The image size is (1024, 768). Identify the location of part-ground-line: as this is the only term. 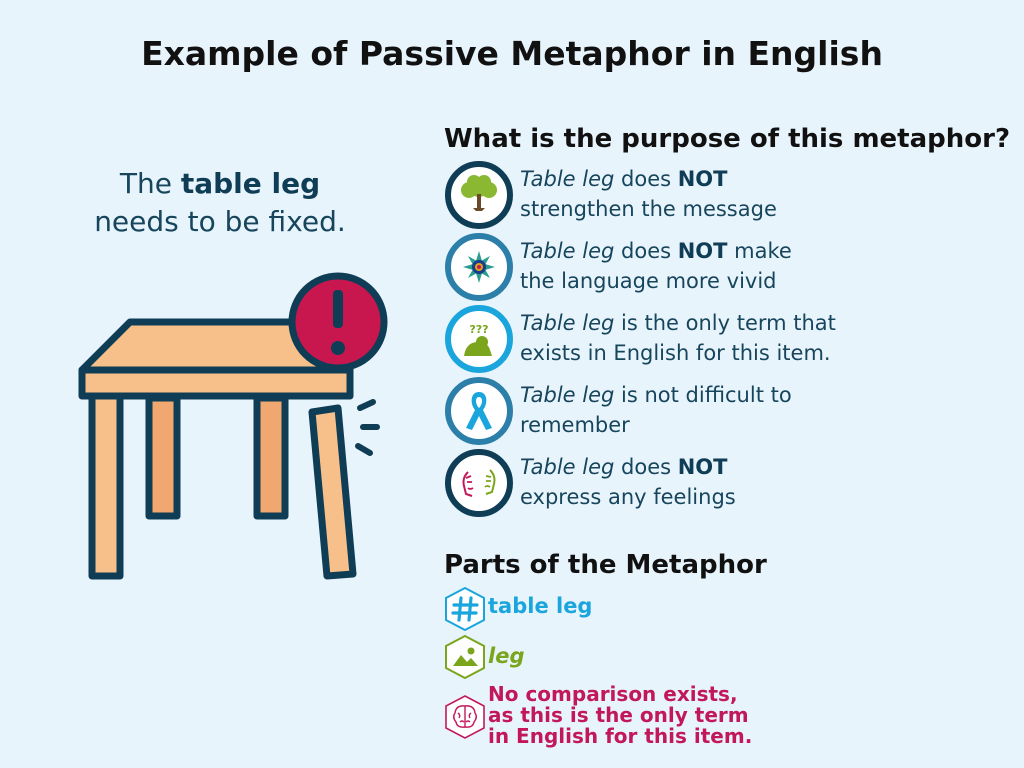
(618, 715).